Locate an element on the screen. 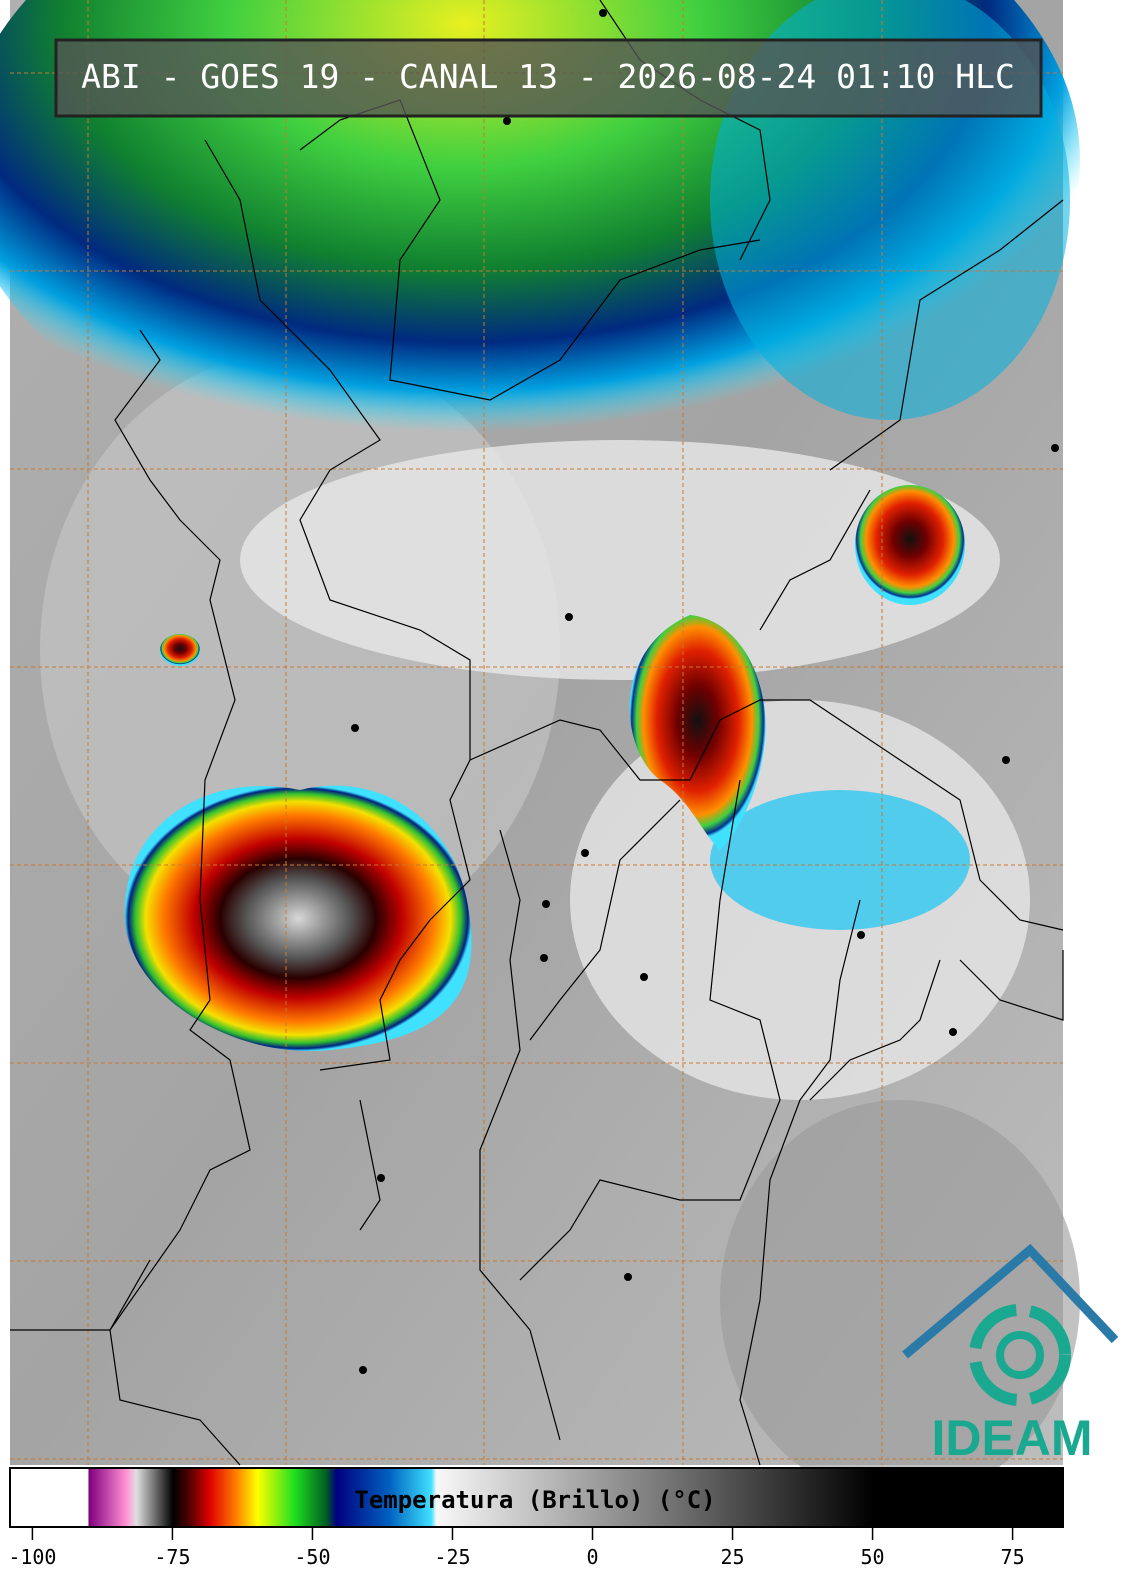 This screenshot has width=1126, height=1577. tick-label: -50 is located at coordinates (312, 1557).